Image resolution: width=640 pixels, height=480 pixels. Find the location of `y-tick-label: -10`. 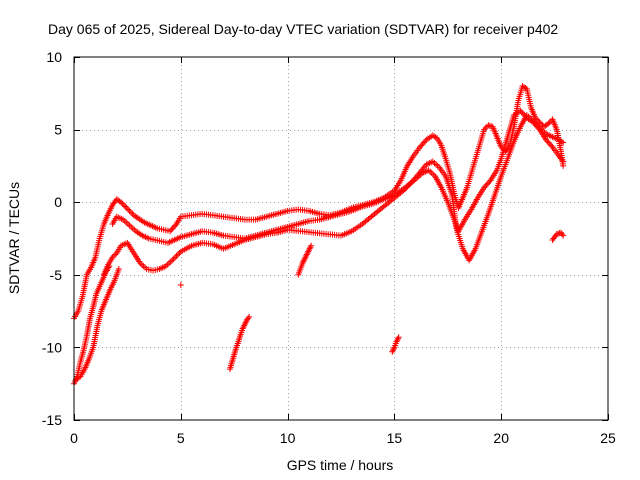

y-tick-label: -10 is located at coordinates (52, 347).